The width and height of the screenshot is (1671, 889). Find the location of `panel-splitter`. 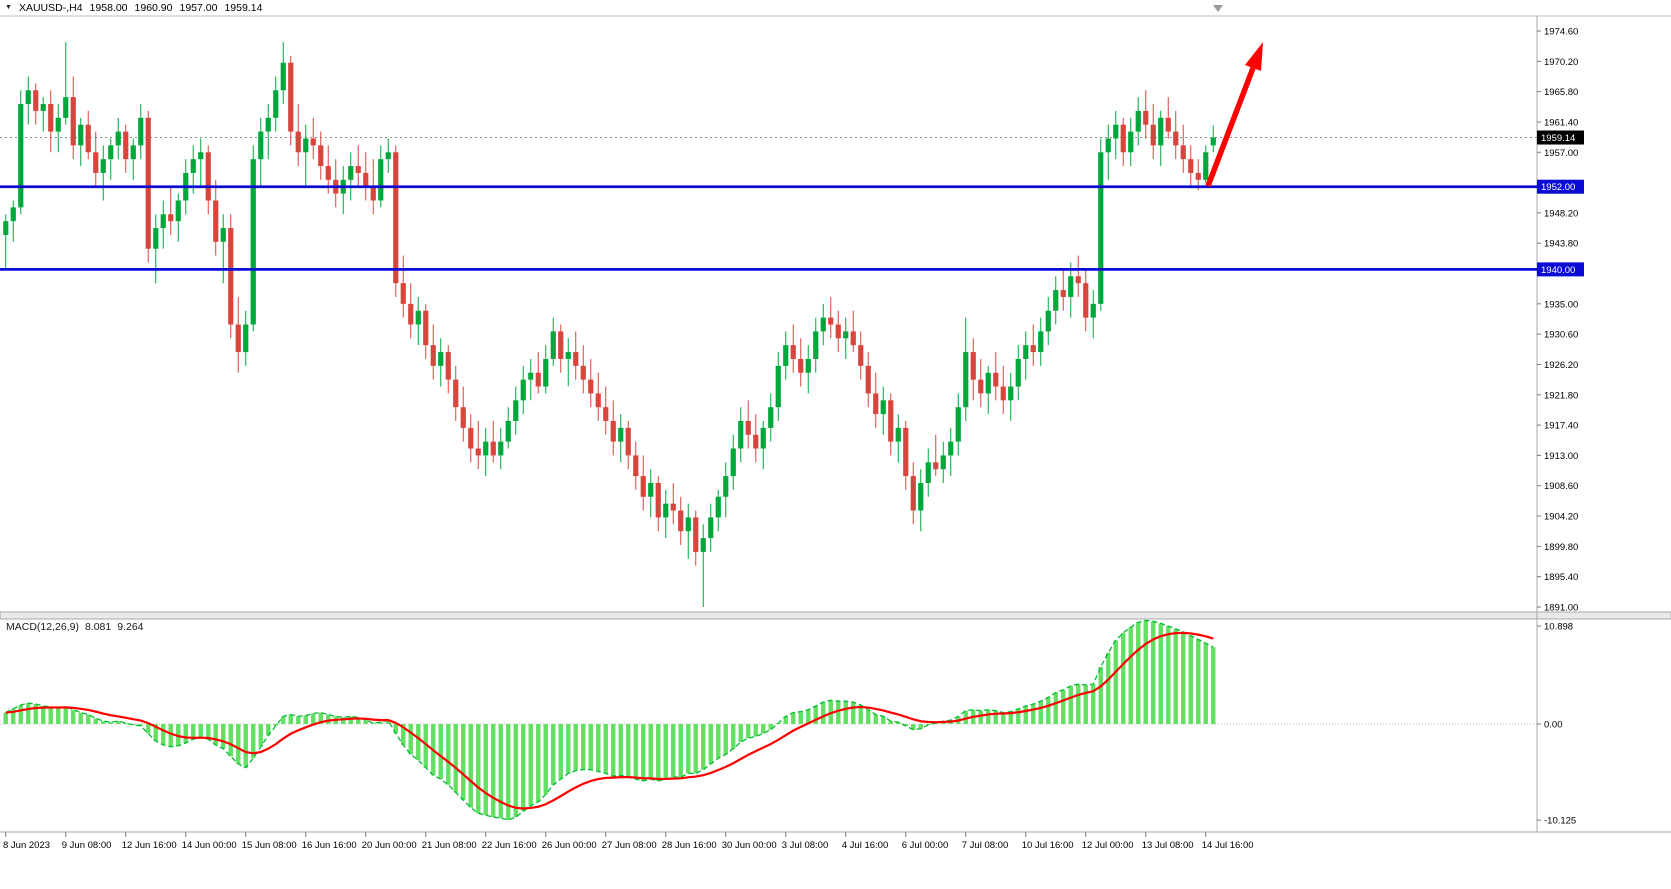

panel-splitter is located at coordinates (835, 615).